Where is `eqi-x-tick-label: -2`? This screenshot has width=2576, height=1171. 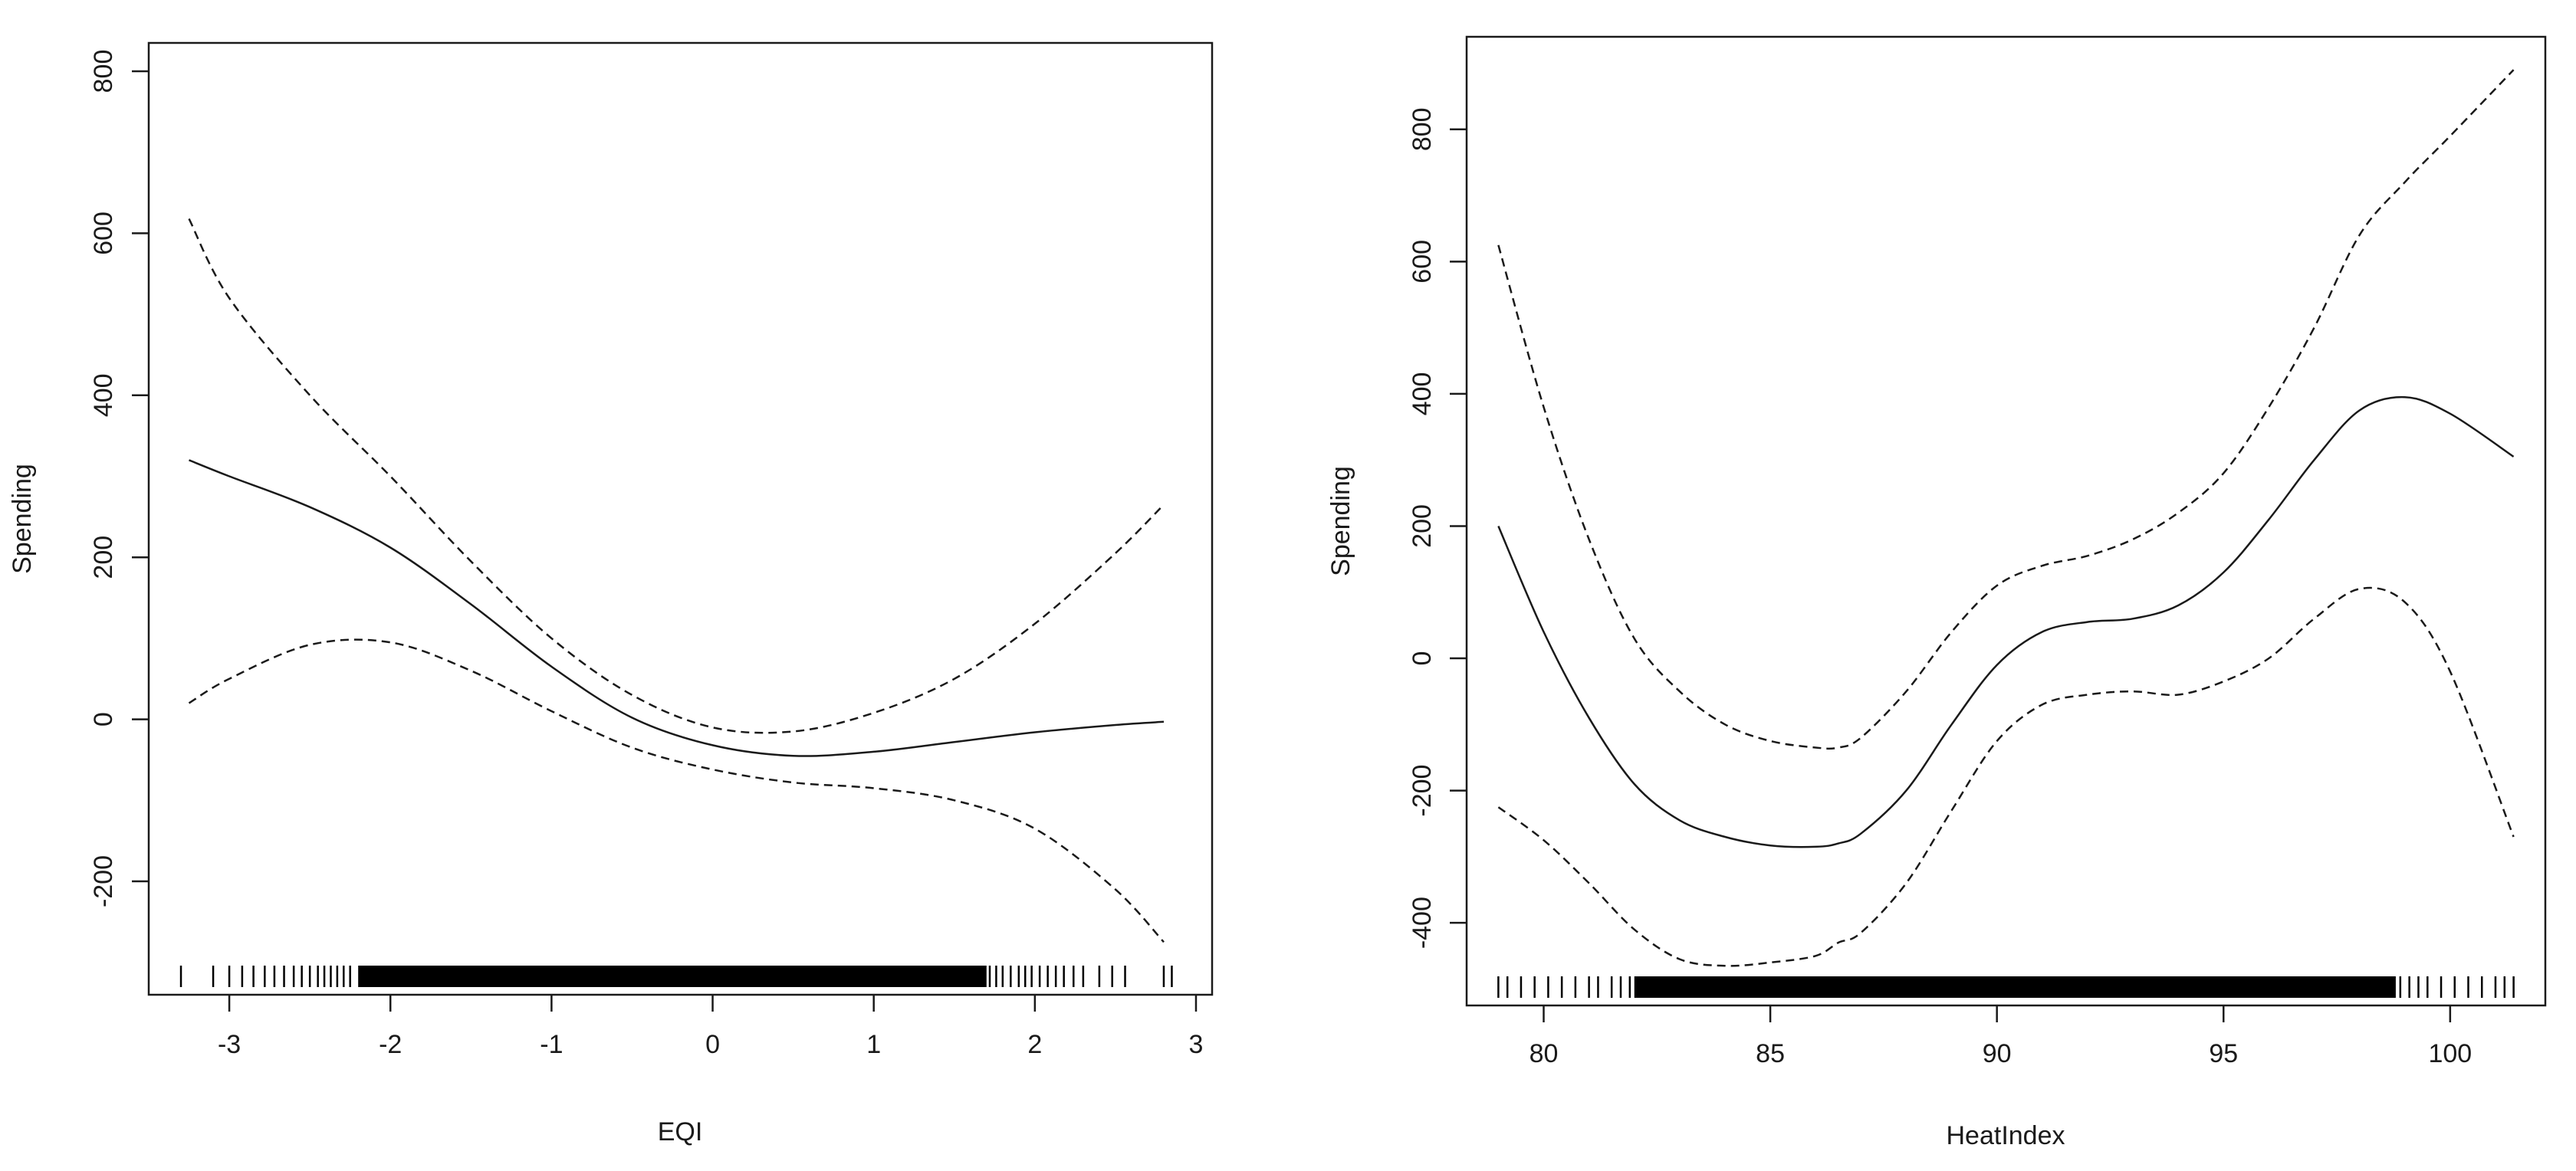
eqi-x-tick-label: -2 is located at coordinates (390, 1044).